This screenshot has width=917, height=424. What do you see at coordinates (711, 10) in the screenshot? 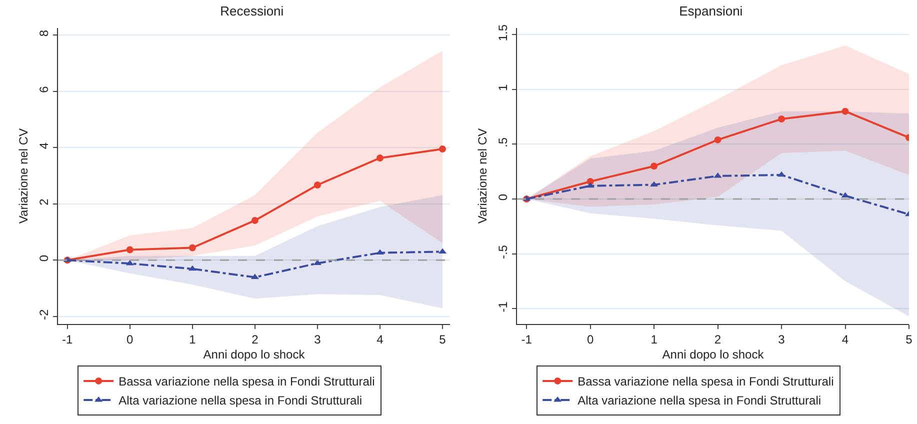
I see `chart-title: Espansioni` at bounding box center [711, 10].